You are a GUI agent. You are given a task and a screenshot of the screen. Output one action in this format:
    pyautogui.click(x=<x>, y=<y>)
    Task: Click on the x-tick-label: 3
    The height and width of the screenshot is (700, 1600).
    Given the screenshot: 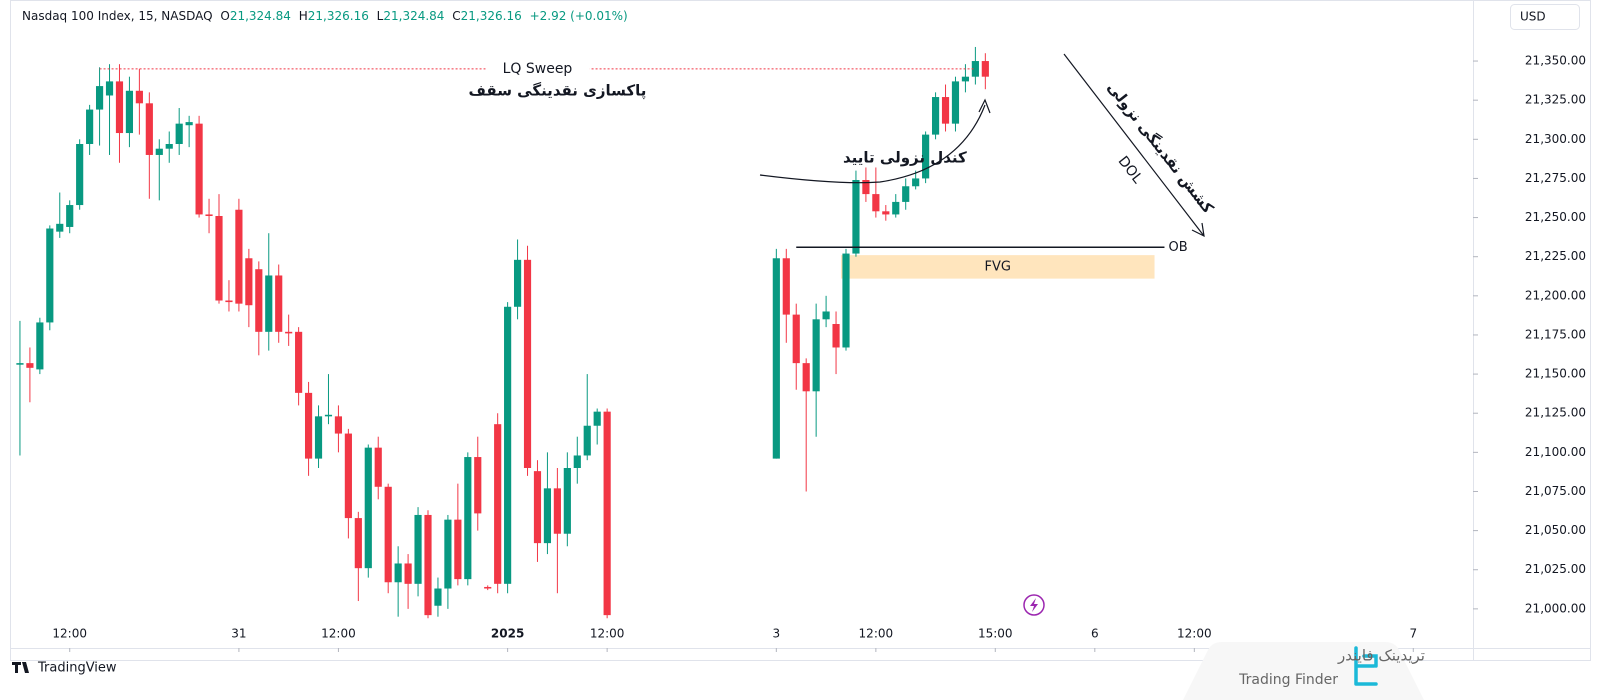 What is the action you would take?
    pyautogui.click(x=777, y=634)
    